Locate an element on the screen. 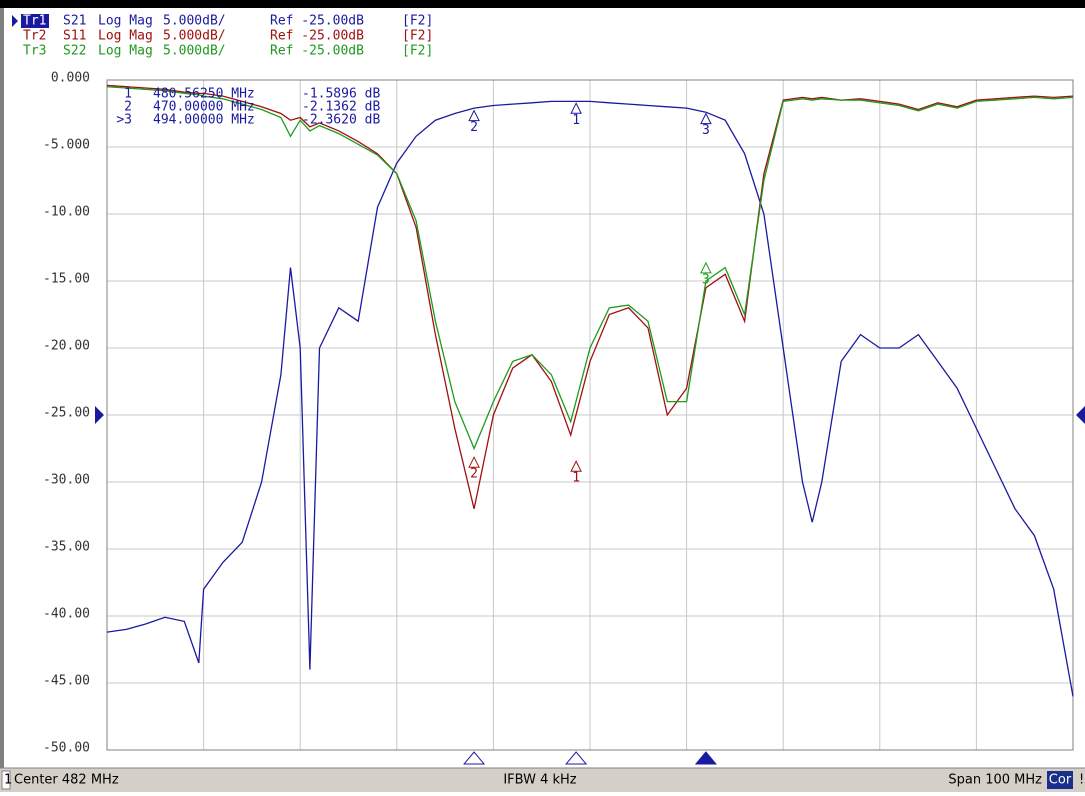  y-tick-label: -35.00 is located at coordinates (66, 547).